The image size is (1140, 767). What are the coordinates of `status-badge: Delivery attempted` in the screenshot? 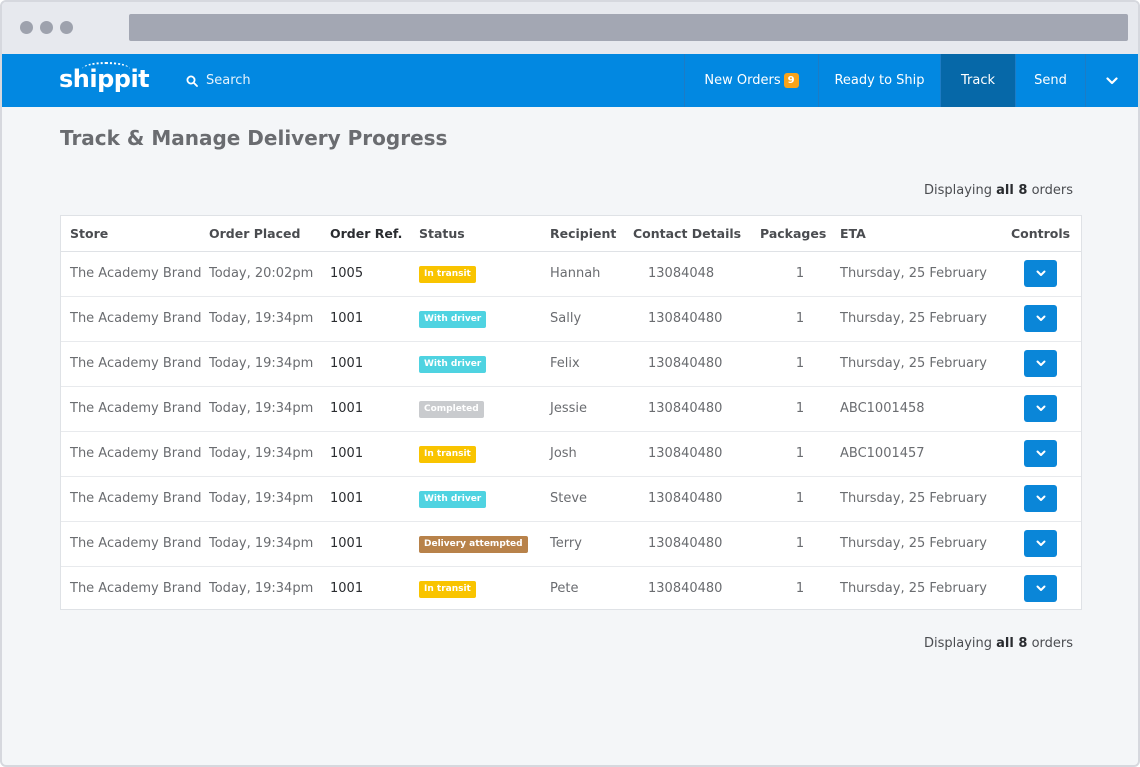 It's located at (473, 544).